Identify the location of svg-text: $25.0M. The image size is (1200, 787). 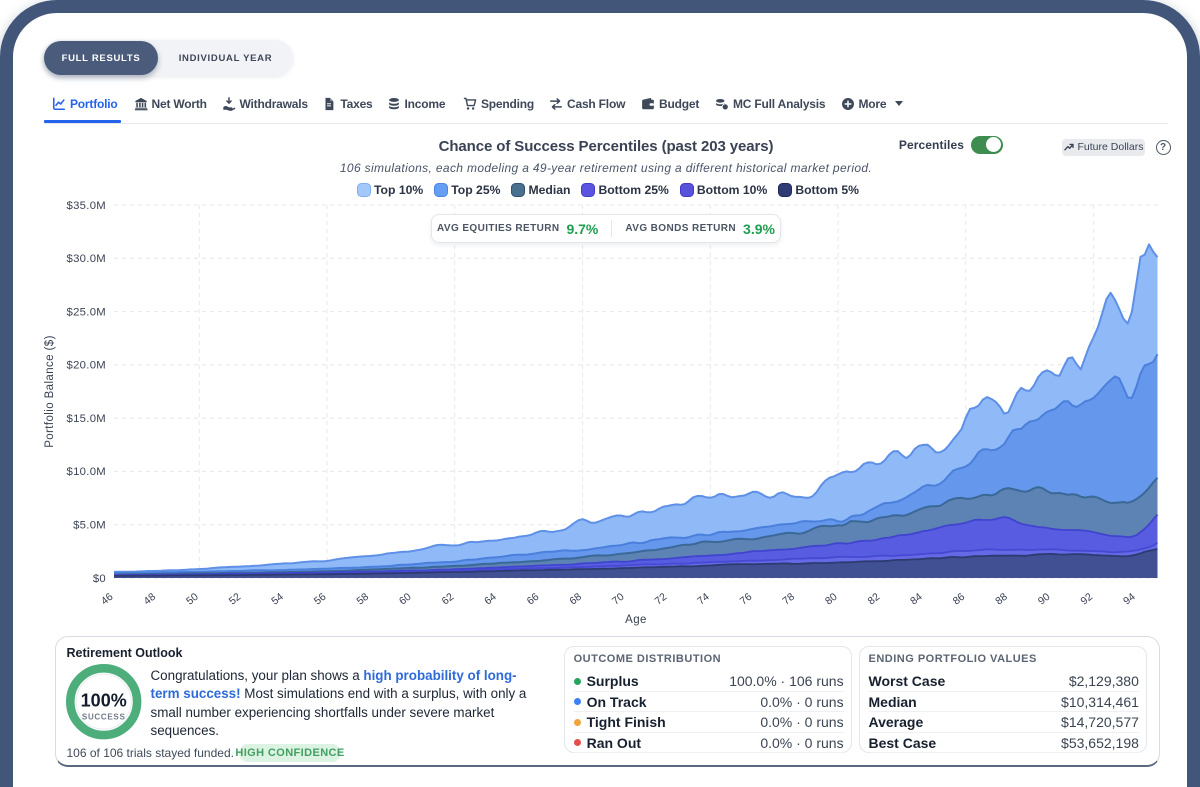
(86, 312).